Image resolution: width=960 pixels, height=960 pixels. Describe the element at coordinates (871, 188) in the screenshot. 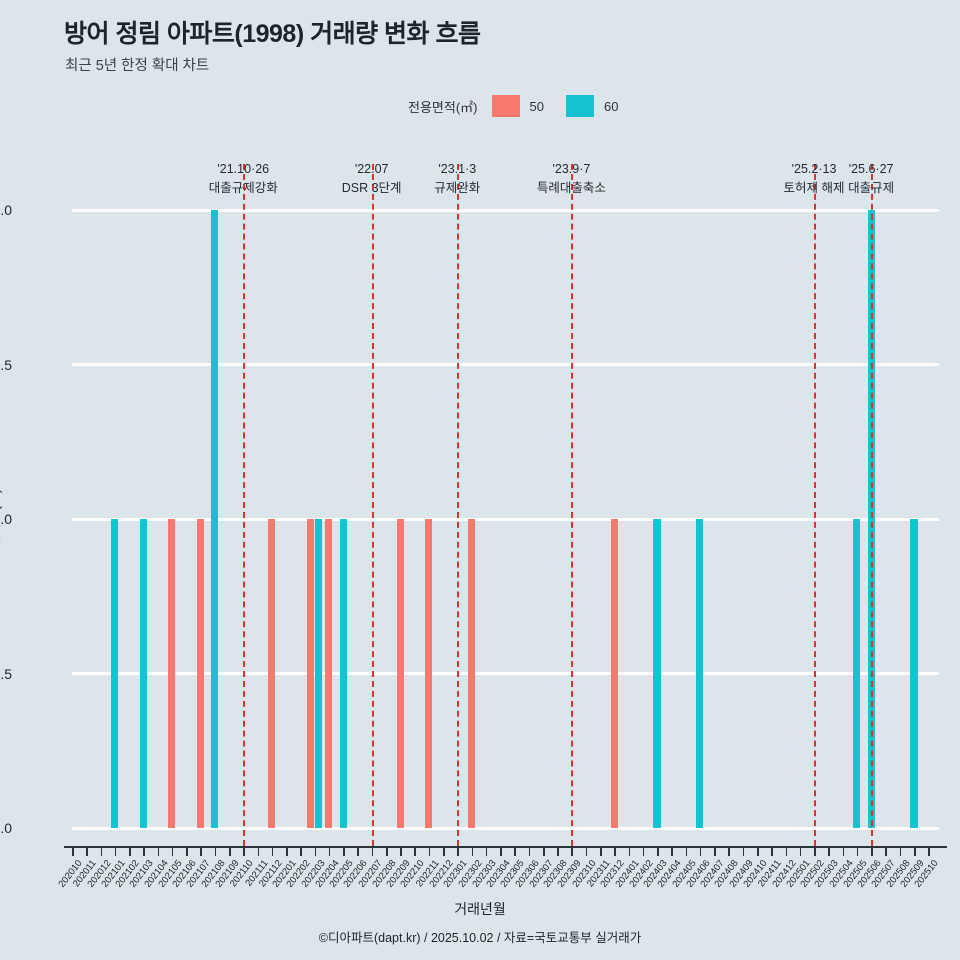

I see `annotation-text: 대출규제` at that location.